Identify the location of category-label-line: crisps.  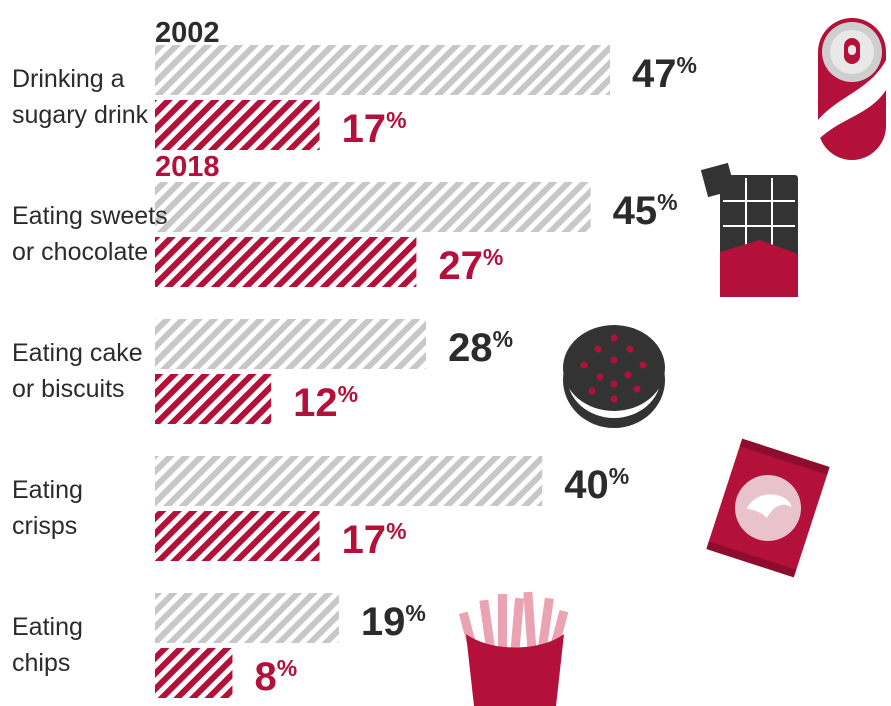
(44, 526).